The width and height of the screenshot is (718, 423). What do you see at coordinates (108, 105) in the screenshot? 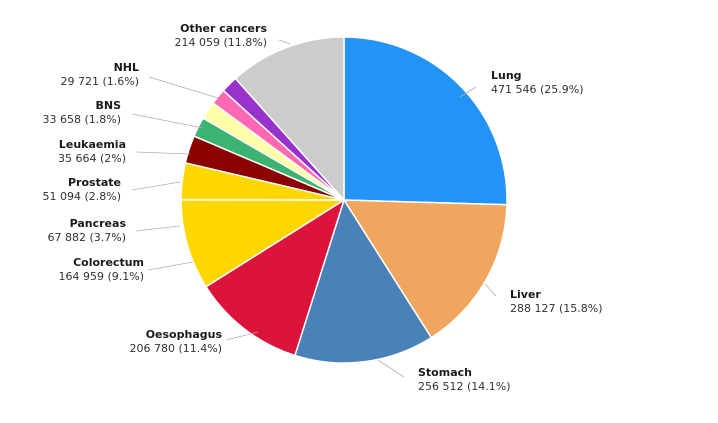
I see `slice-label-bns: BNS` at bounding box center [108, 105].